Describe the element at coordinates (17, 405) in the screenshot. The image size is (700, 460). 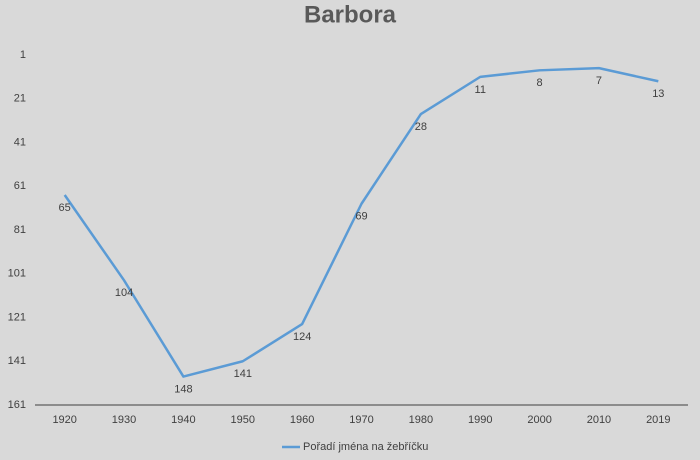
I see `y-tick-label: 161` at that location.